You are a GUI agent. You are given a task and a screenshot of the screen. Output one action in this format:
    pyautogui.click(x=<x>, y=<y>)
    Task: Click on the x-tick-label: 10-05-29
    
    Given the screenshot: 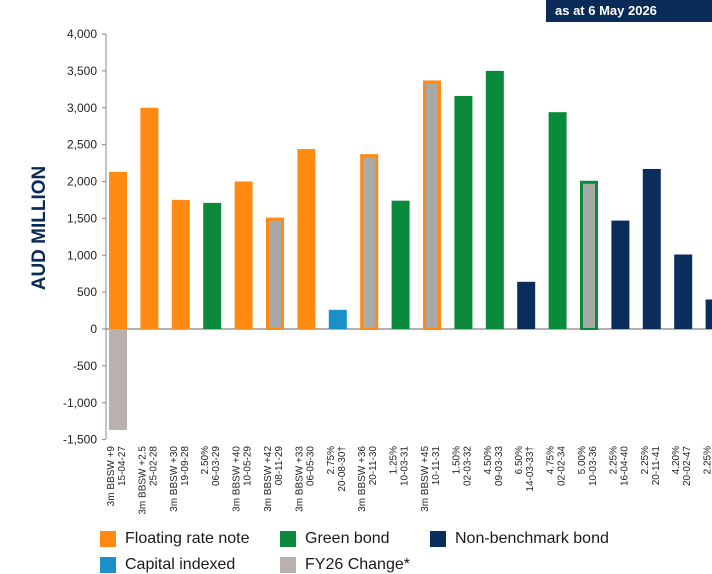 What is the action you would take?
    pyautogui.click(x=248, y=466)
    